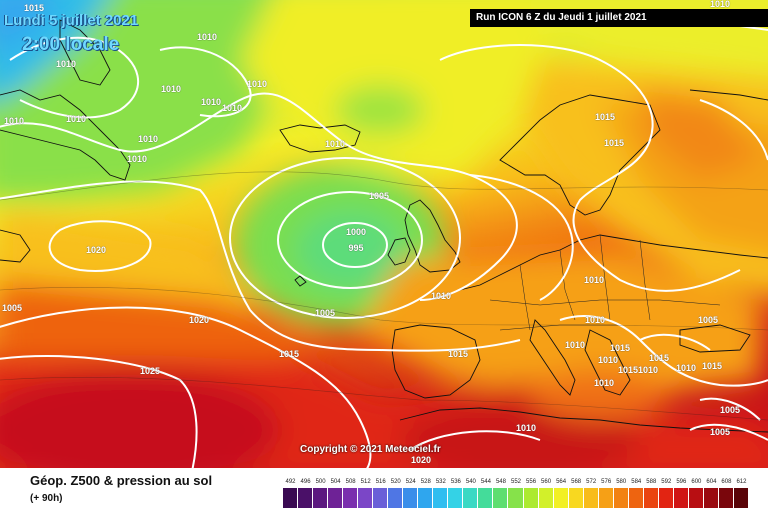 Image resolution: width=768 pixels, height=512 pixels. I want to click on scale-tick-label: 532, so click(440, 482).